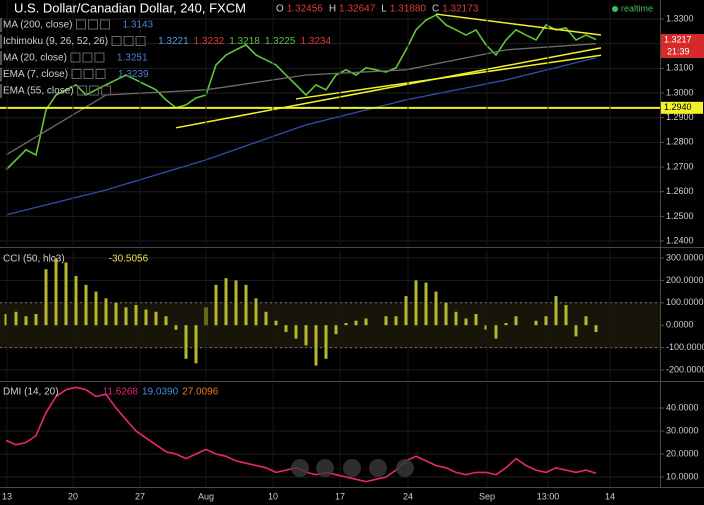 This screenshot has width=704, height=505. Describe the element at coordinates (206, 496) in the screenshot. I see `x-tick-label: Aug` at that location.